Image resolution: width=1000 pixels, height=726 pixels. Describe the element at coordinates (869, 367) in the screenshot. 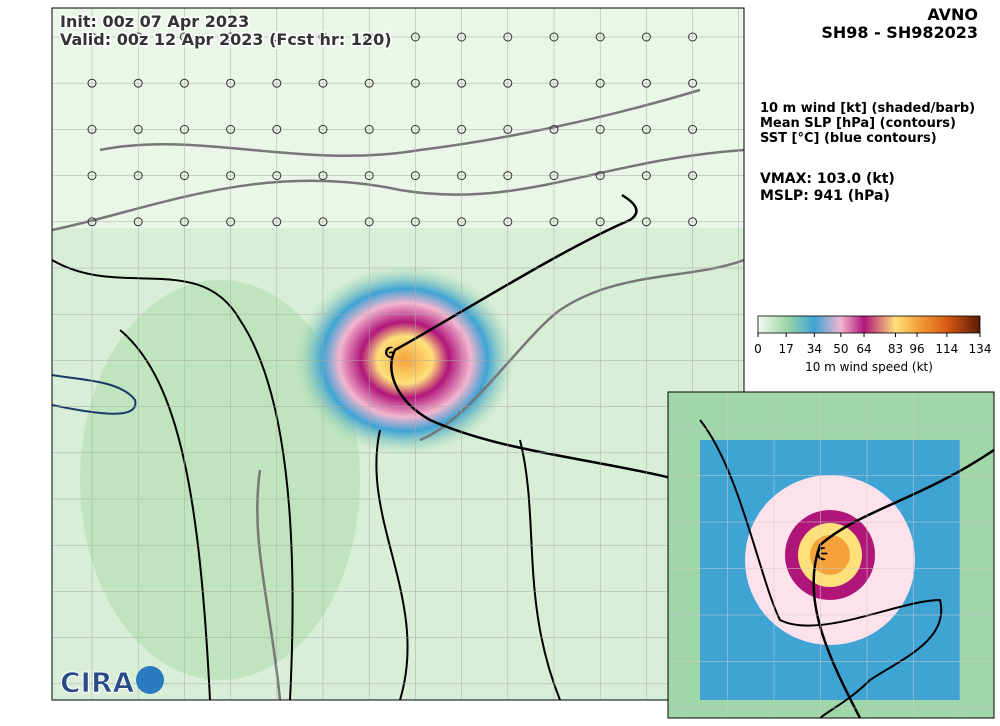

I see `colorbar-label: 10 m wind speed (kt)` at that location.